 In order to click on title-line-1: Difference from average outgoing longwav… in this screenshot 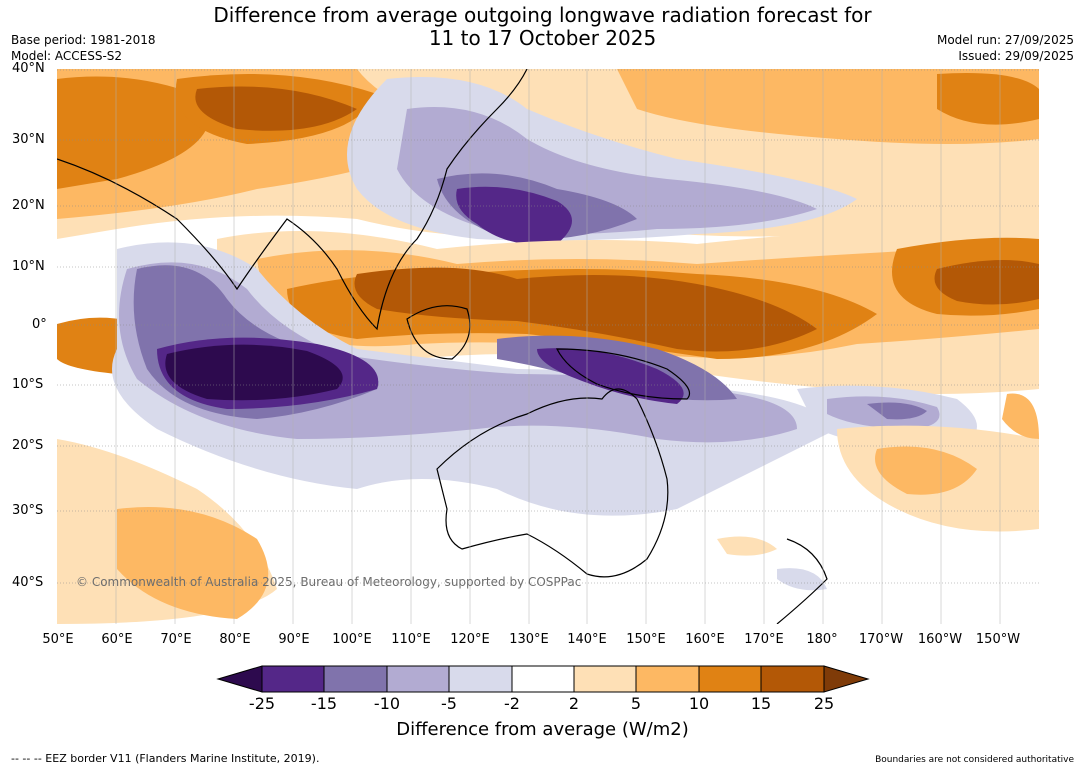, I will do `click(542, 15)`.